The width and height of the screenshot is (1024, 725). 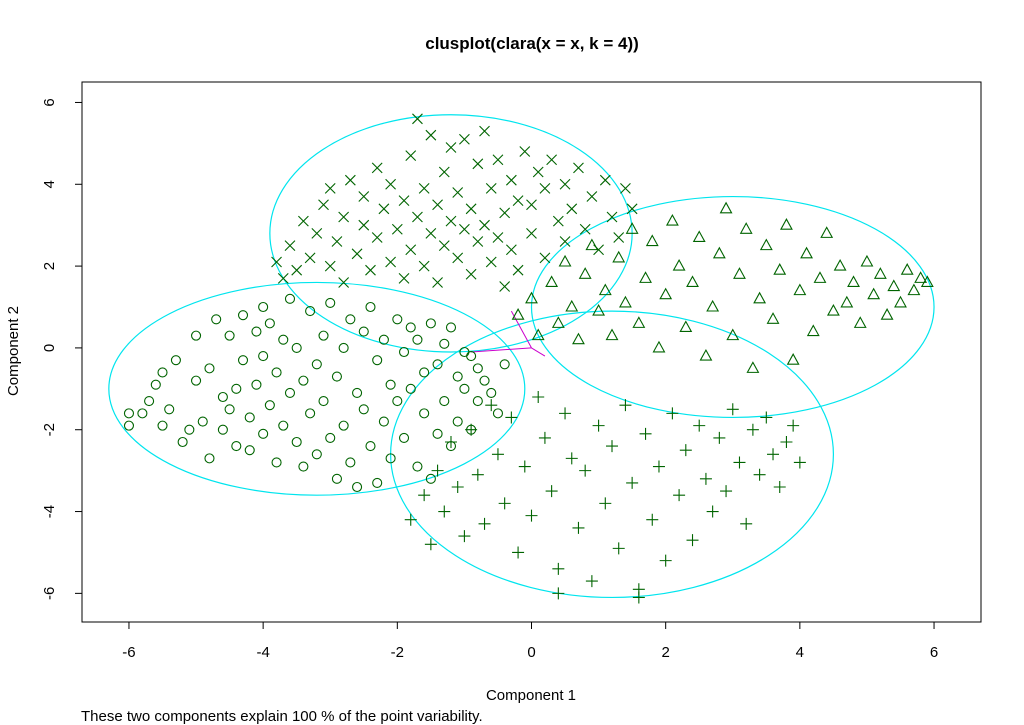 What do you see at coordinates (531, 695) in the screenshot?
I see `x-axis-label: Component 1` at bounding box center [531, 695].